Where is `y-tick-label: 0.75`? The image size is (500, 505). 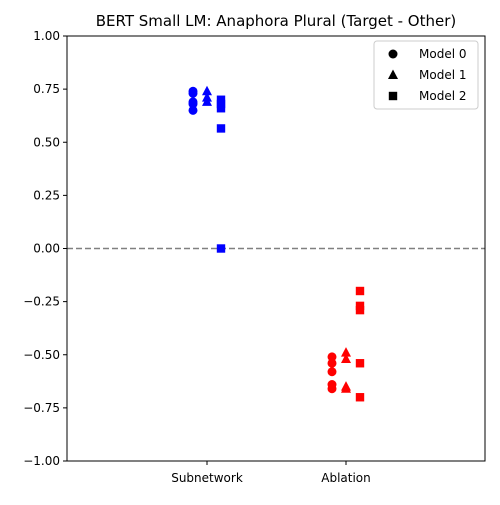
y-tick-label: 0.75 is located at coordinates (46, 89).